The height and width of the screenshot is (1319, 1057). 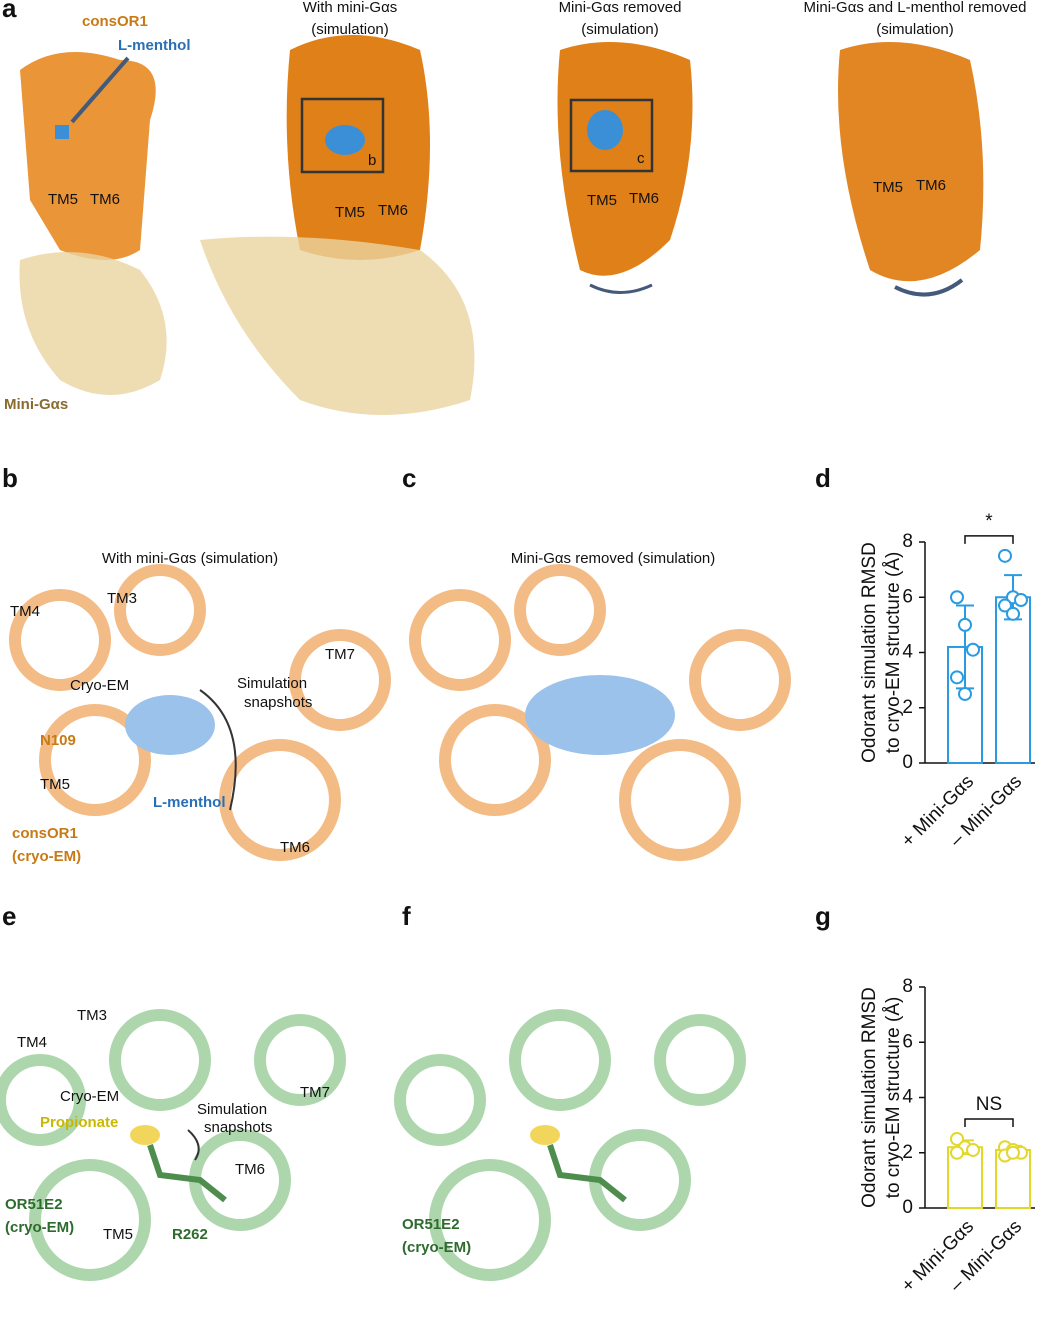 I want to click on bar, so click(x=1013, y=680).